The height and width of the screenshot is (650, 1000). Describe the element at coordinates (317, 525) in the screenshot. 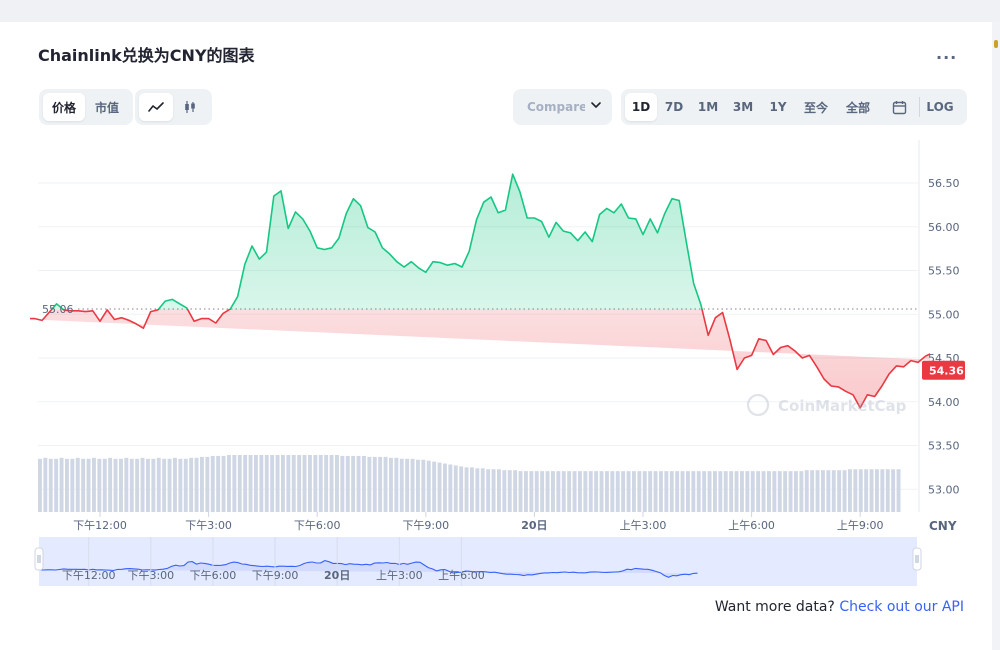

I see `x-tick-label: 下午6:00` at that location.